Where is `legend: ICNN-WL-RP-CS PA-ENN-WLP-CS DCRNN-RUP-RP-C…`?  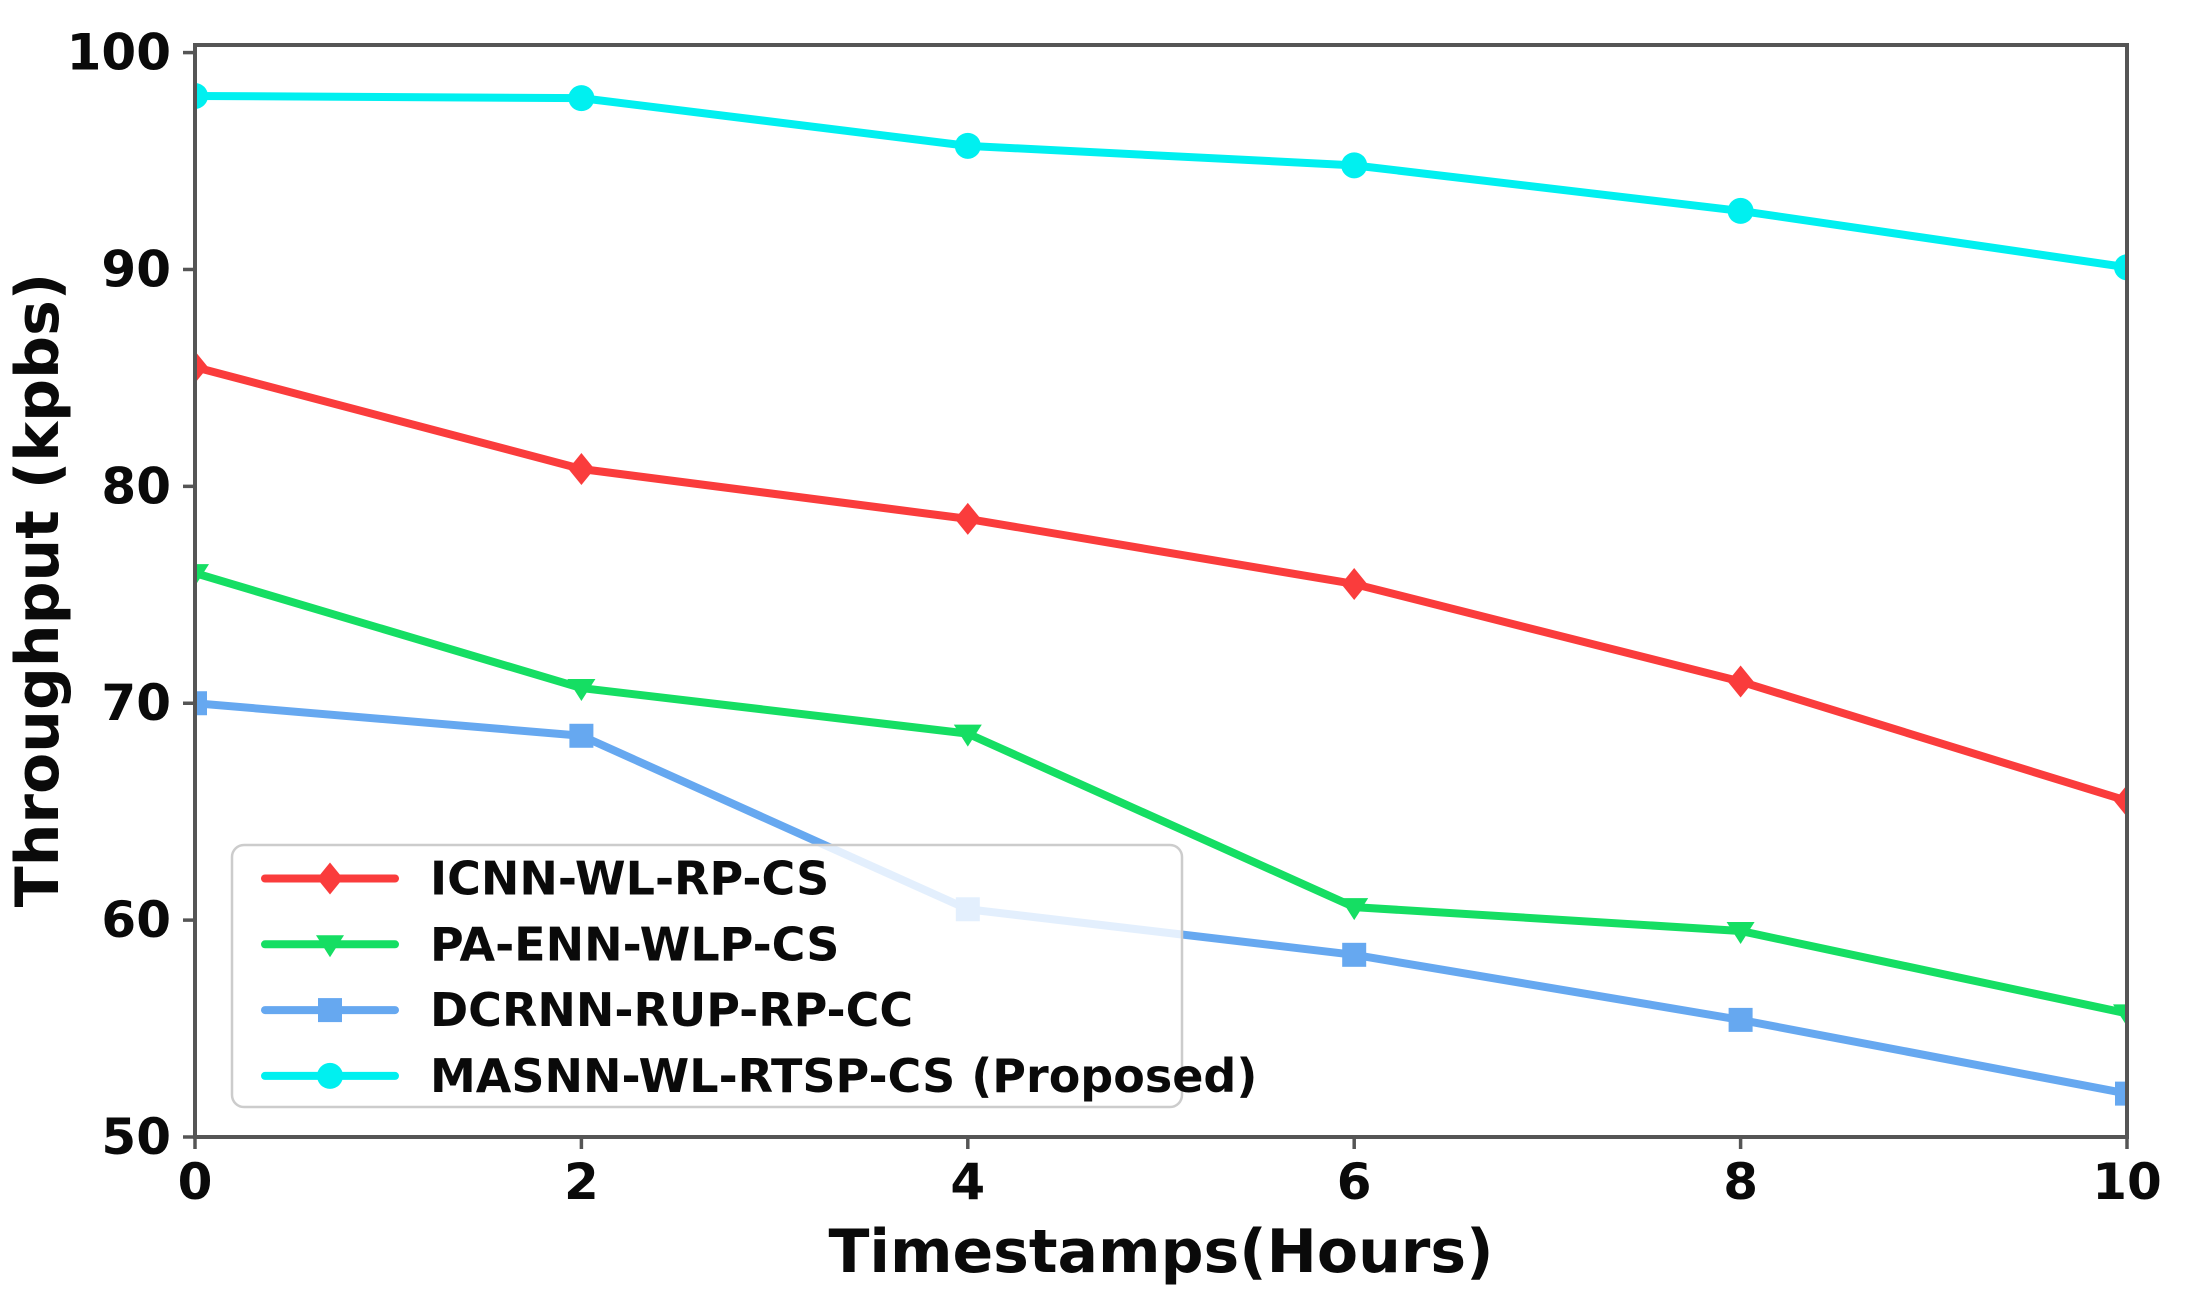
legend: ICNN-WL-RP-CS PA-ENN-WLP-CS DCRNN-RUP-RP-C… is located at coordinates (743, 976).